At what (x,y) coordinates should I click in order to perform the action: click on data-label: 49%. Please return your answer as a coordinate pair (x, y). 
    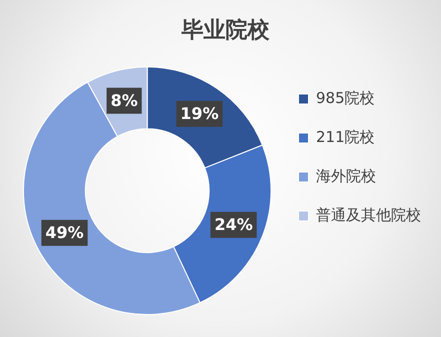
    Looking at the image, I should click on (64, 232).